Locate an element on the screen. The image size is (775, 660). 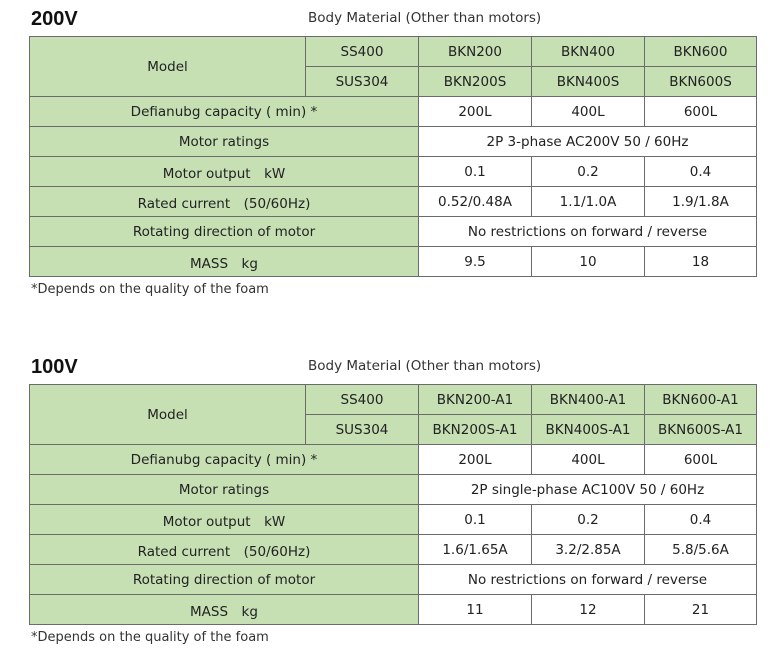
table-row: MASS kg 11 12 21 is located at coordinates (393, 609).